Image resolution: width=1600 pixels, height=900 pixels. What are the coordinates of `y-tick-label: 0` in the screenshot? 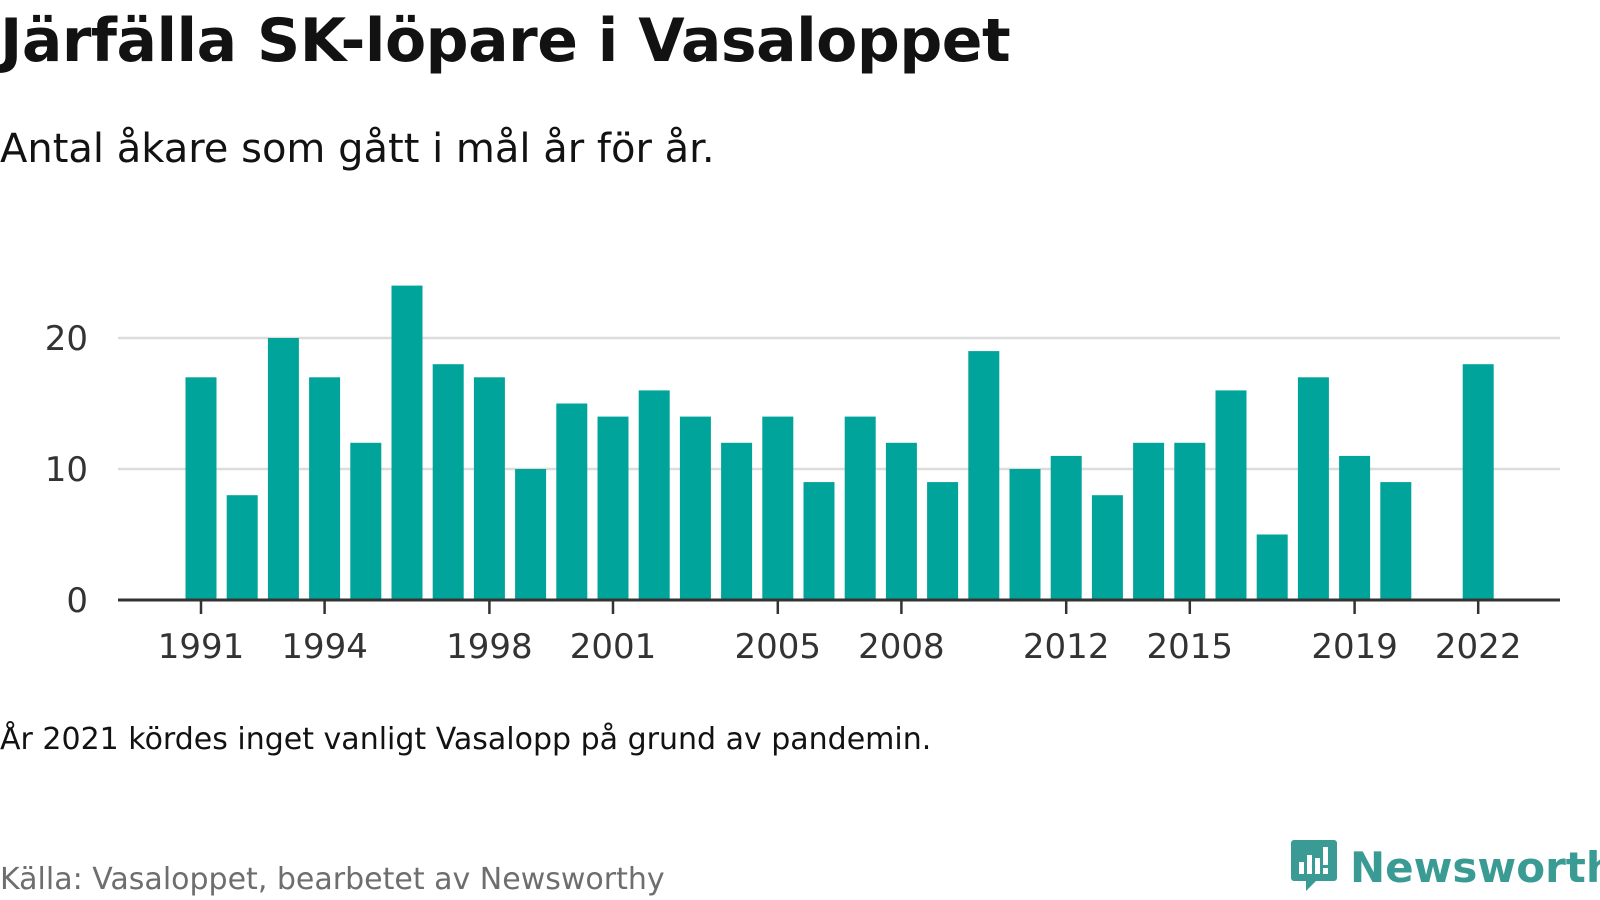 It's located at (77, 601).